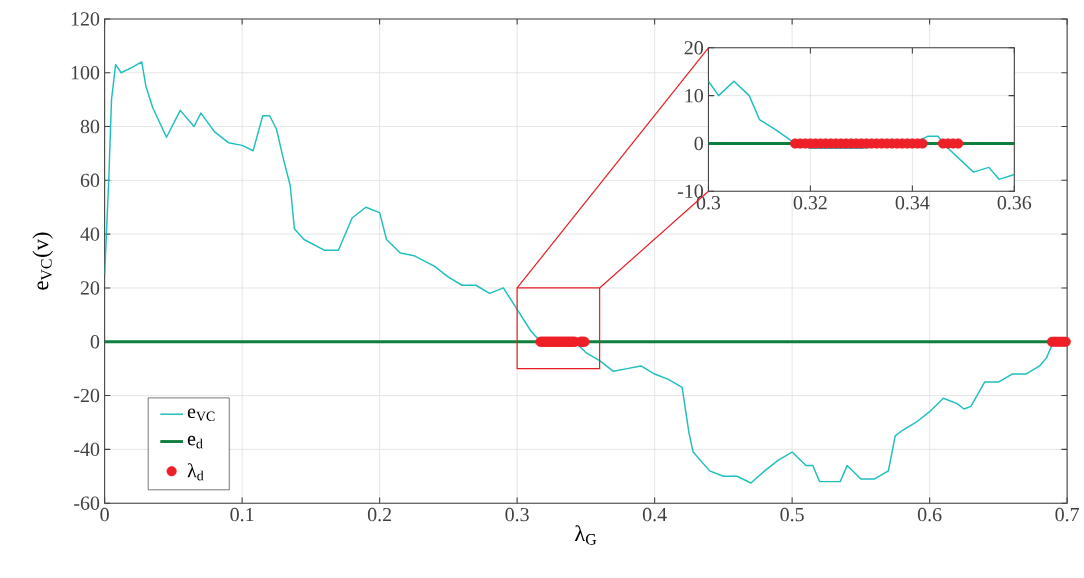 The image size is (1084, 578). I want to click on x-tick-label: 0.6, so click(929, 514).